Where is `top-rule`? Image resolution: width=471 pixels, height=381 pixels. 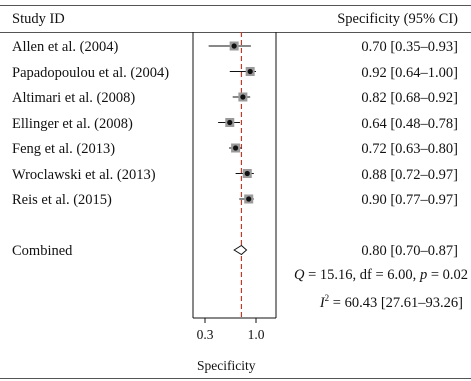 top-rule is located at coordinates (235, 5).